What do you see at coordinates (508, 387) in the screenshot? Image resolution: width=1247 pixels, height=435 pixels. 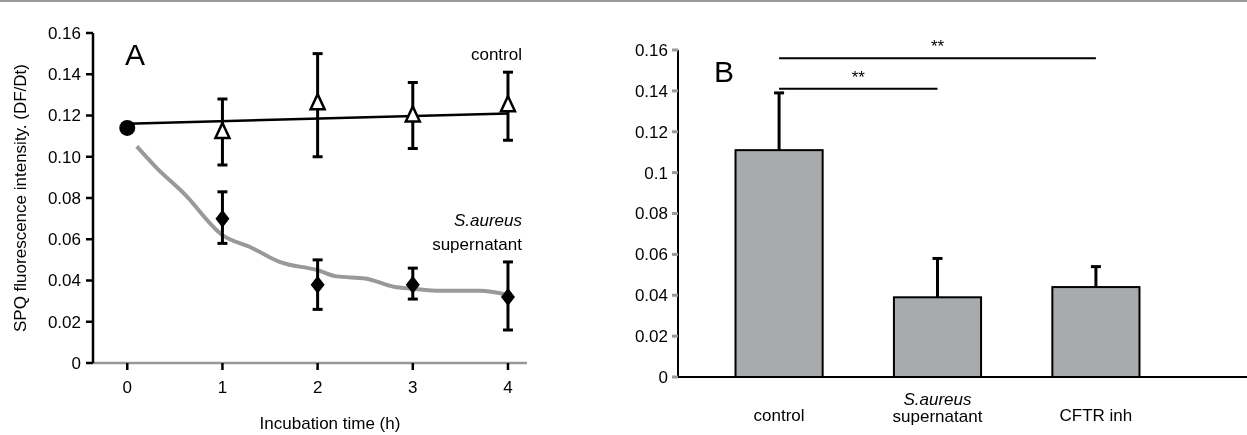 I see `x-tick-label: 4` at bounding box center [508, 387].